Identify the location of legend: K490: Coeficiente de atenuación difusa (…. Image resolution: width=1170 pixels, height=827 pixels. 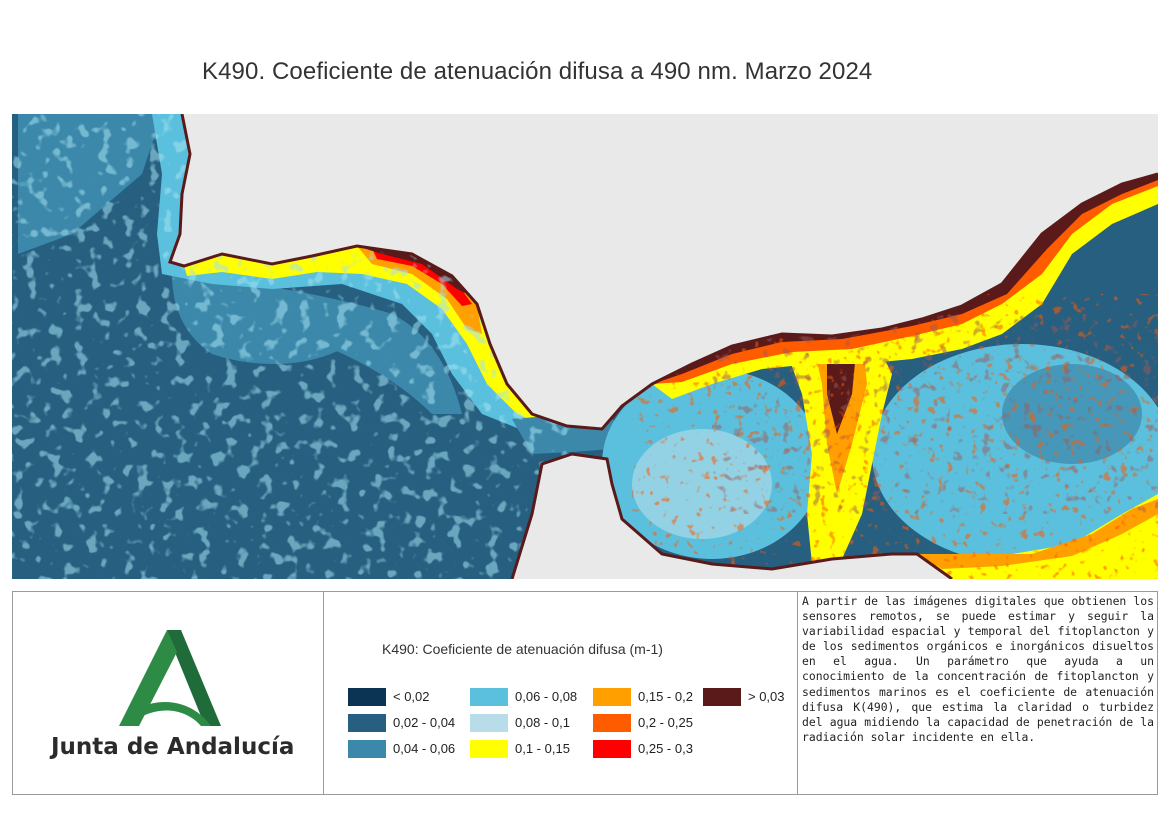
(560, 693).